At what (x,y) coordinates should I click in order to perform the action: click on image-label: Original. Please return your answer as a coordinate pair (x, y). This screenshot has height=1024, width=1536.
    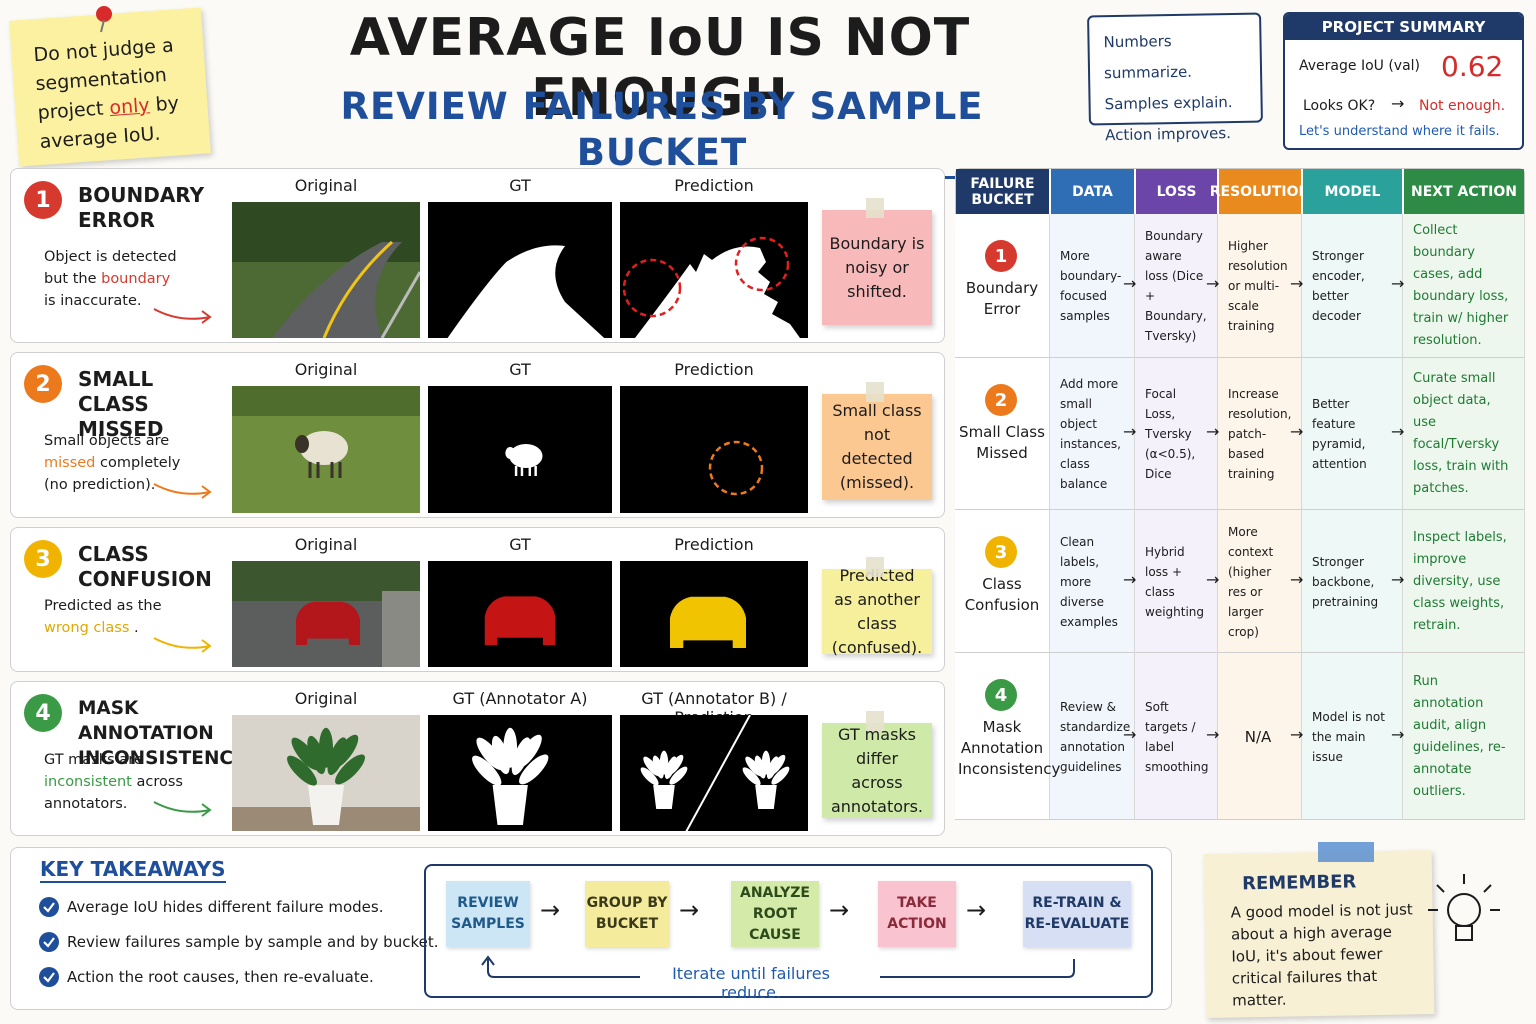
    Looking at the image, I should click on (326, 369).